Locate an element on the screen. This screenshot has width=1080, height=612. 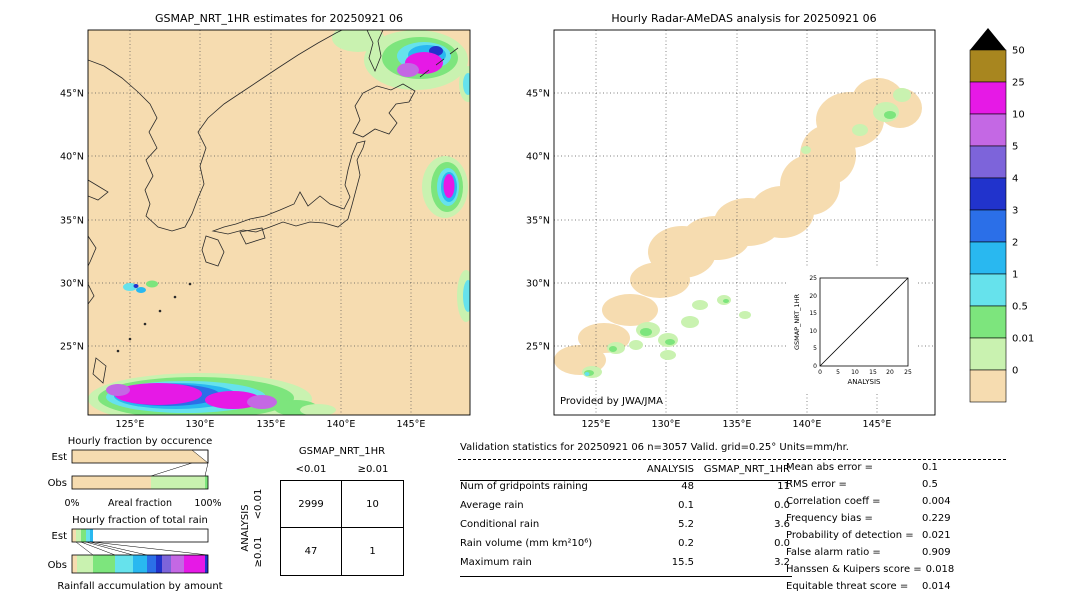
contingency-col-label: <0.01 is located at coordinates (311, 469).